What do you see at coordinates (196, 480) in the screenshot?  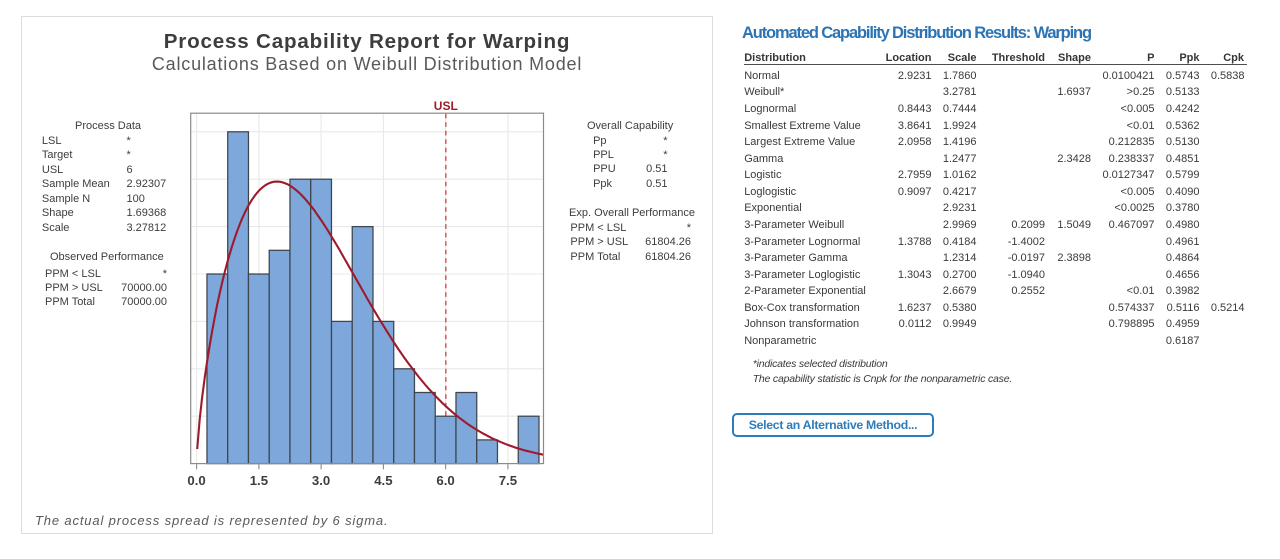 I see `svg-text: 0.0` at bounding box center [196, 480].